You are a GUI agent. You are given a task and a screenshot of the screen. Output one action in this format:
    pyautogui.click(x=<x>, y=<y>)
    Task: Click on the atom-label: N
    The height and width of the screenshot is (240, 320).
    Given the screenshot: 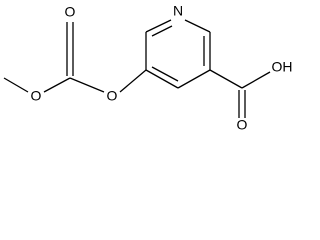 What is the action you would take?
    pyautogui.click(x=178, y=11)
    